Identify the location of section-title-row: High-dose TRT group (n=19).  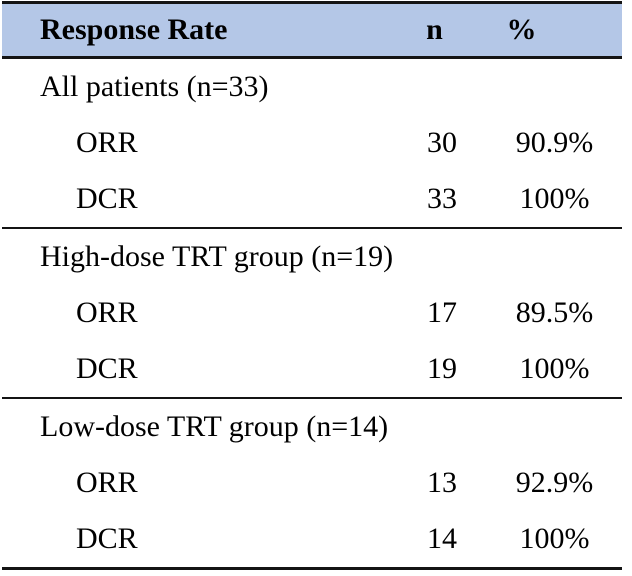
(312, 257).